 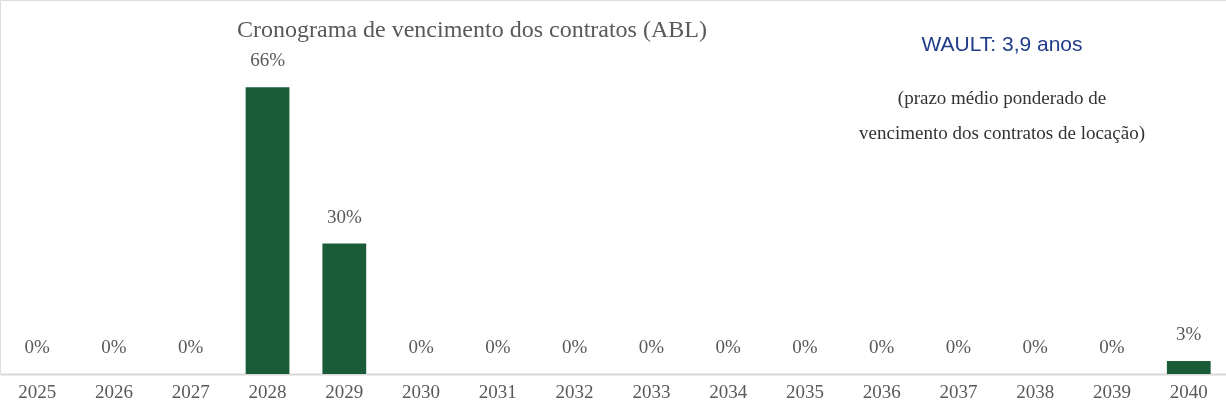 What do you see at coordinates (651, 390) in the screenshot?
I see `x-tick-label: 2033` at bounding box center [651, 390].